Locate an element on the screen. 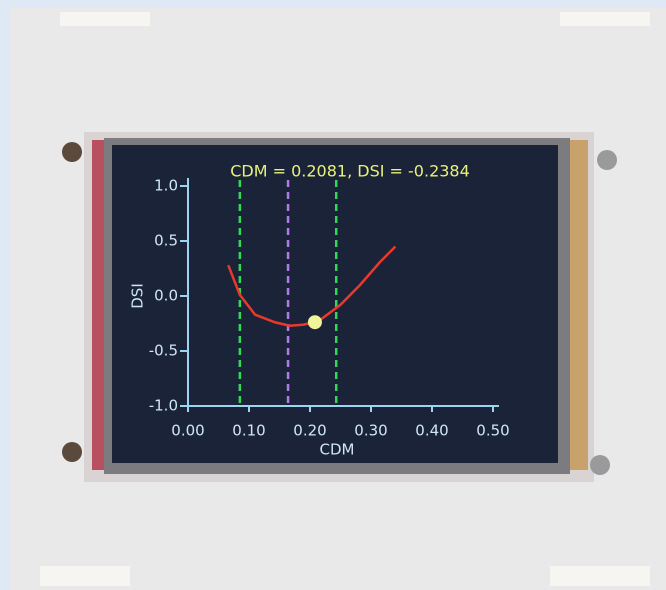 The image size is (666, 590). curve is located at coordinates (312, 286).